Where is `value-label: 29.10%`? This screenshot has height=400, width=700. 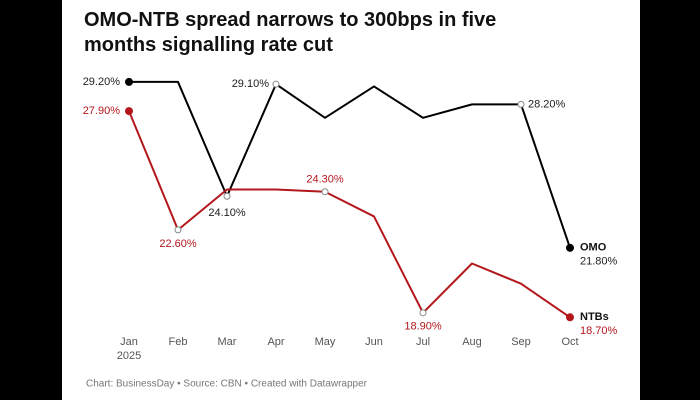 value-label: 29.10% is located at coordinates (251, 84).